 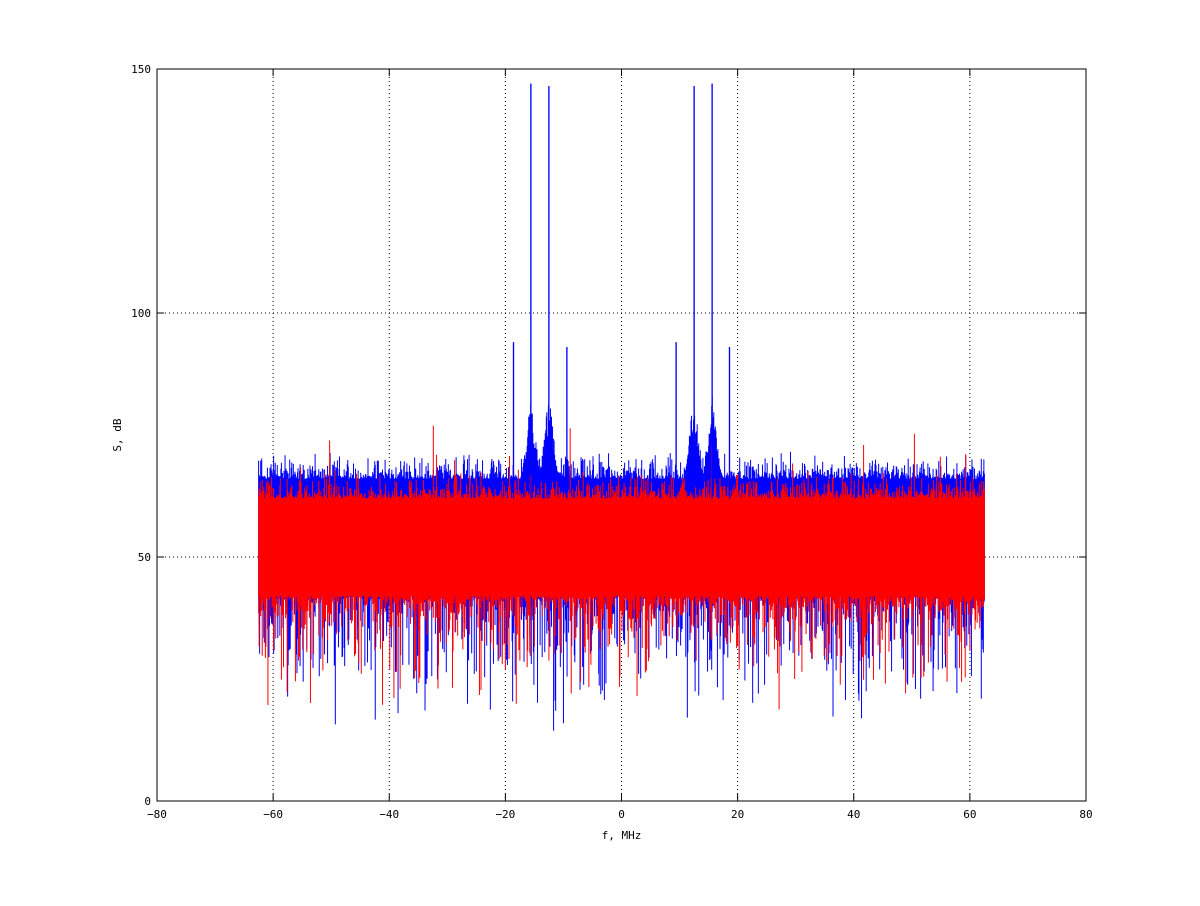 What do you see at coordinates (157, 814) in the screenshot?
I see `x-tick-label: −80` at bounding box center [157, 814].